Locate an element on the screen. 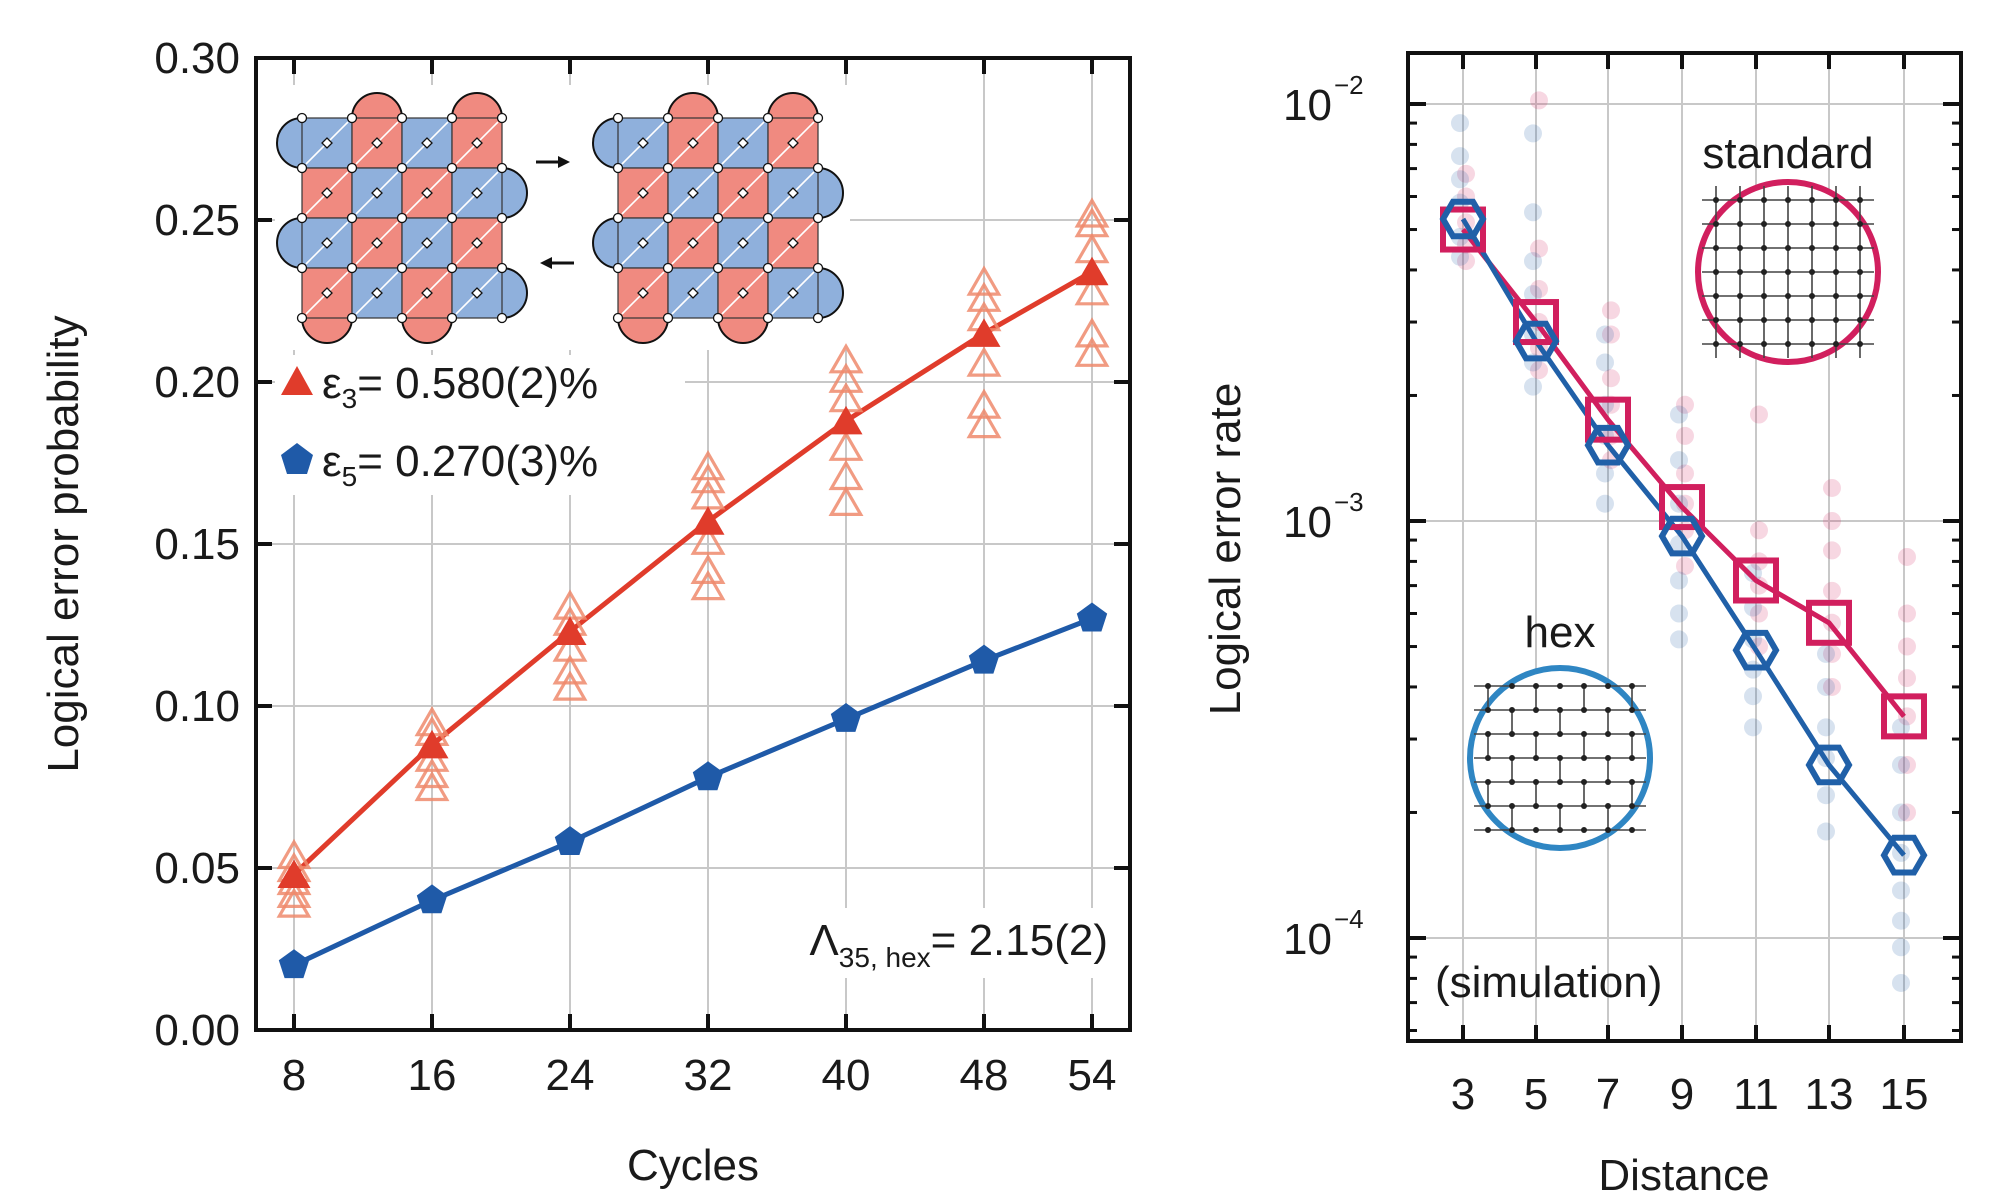  left-x-tick-label: 32 is located at coordinates (708, 1075).